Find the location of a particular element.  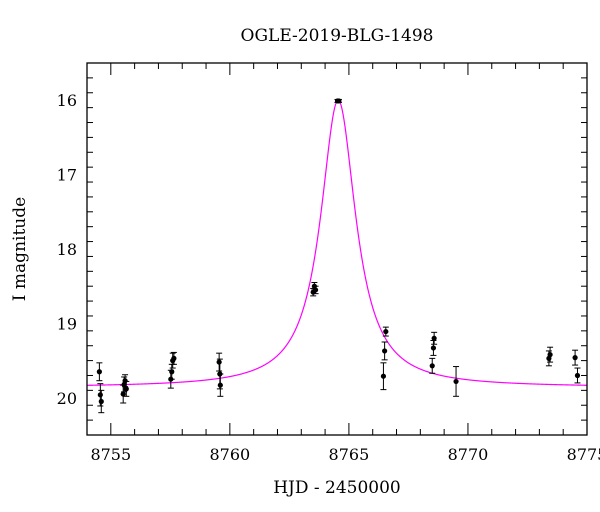

y-tick-label: 18 is located at coordinates (67, 249).